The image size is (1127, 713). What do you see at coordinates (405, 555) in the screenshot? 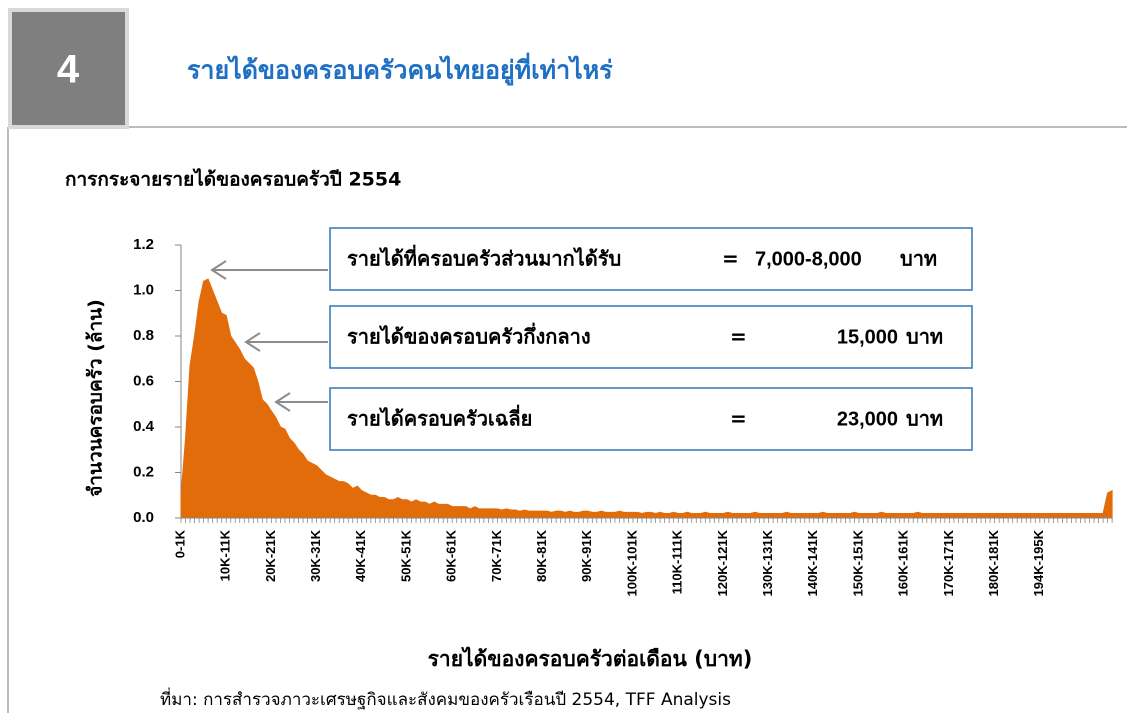
I see `x-tick-label: 50K-51K` at bounding box center [405, 555].